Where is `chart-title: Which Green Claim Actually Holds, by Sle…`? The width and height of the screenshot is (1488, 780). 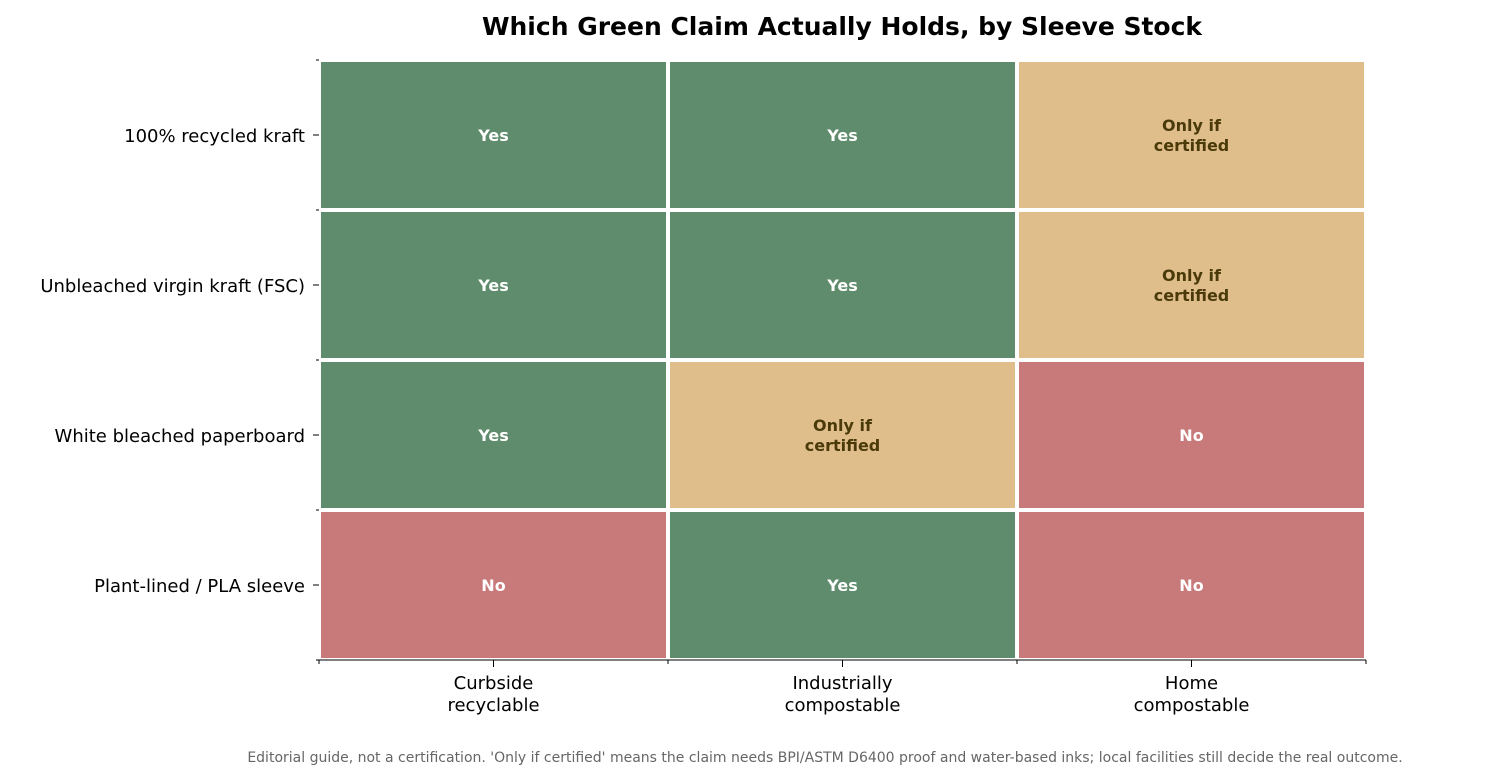 chart-title: Which Green Claim Actually Holds, by Sle… is located at coordinates (842, 26).